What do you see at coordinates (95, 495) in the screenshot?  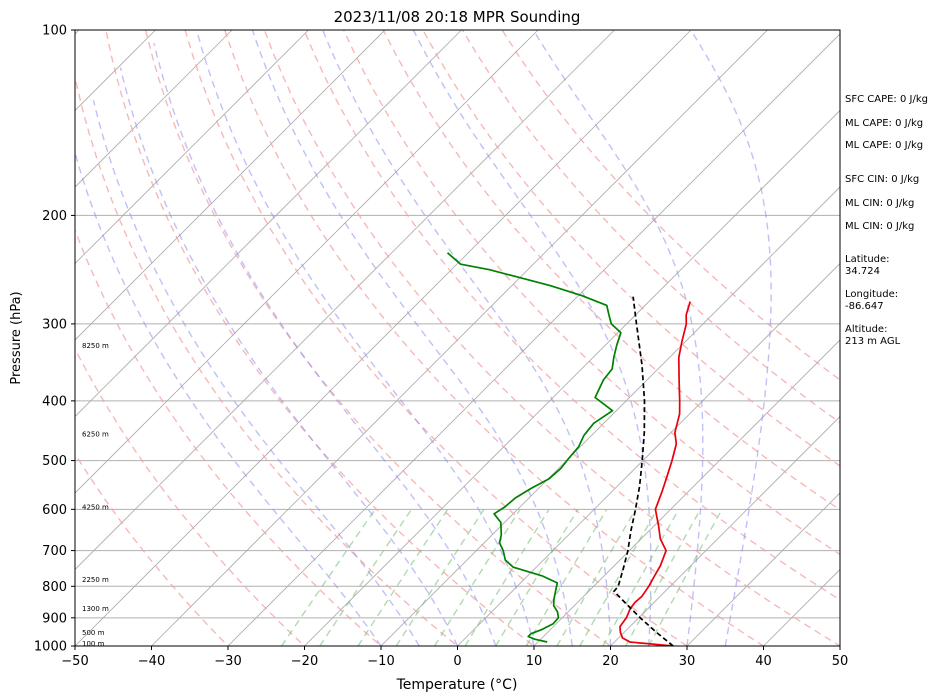 I see `altitude-markers: 100 m 500 m 1300 m 2250 m 4250 m 6250 m 8250 m` at bounding box center [95, 495].